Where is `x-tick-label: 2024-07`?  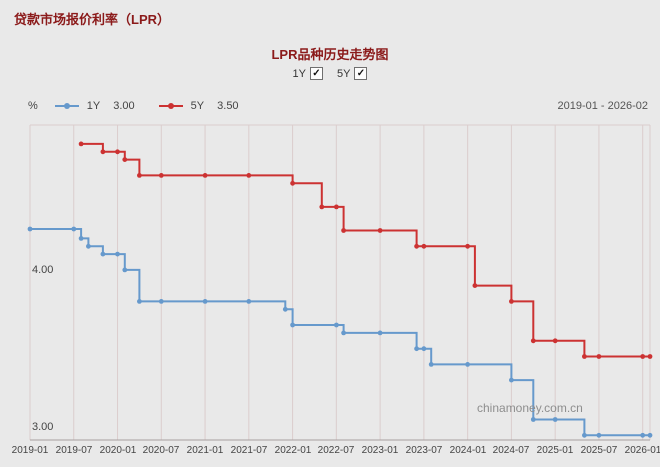
x-tick-label: 2024-07 is located at coordinates (511, 450).